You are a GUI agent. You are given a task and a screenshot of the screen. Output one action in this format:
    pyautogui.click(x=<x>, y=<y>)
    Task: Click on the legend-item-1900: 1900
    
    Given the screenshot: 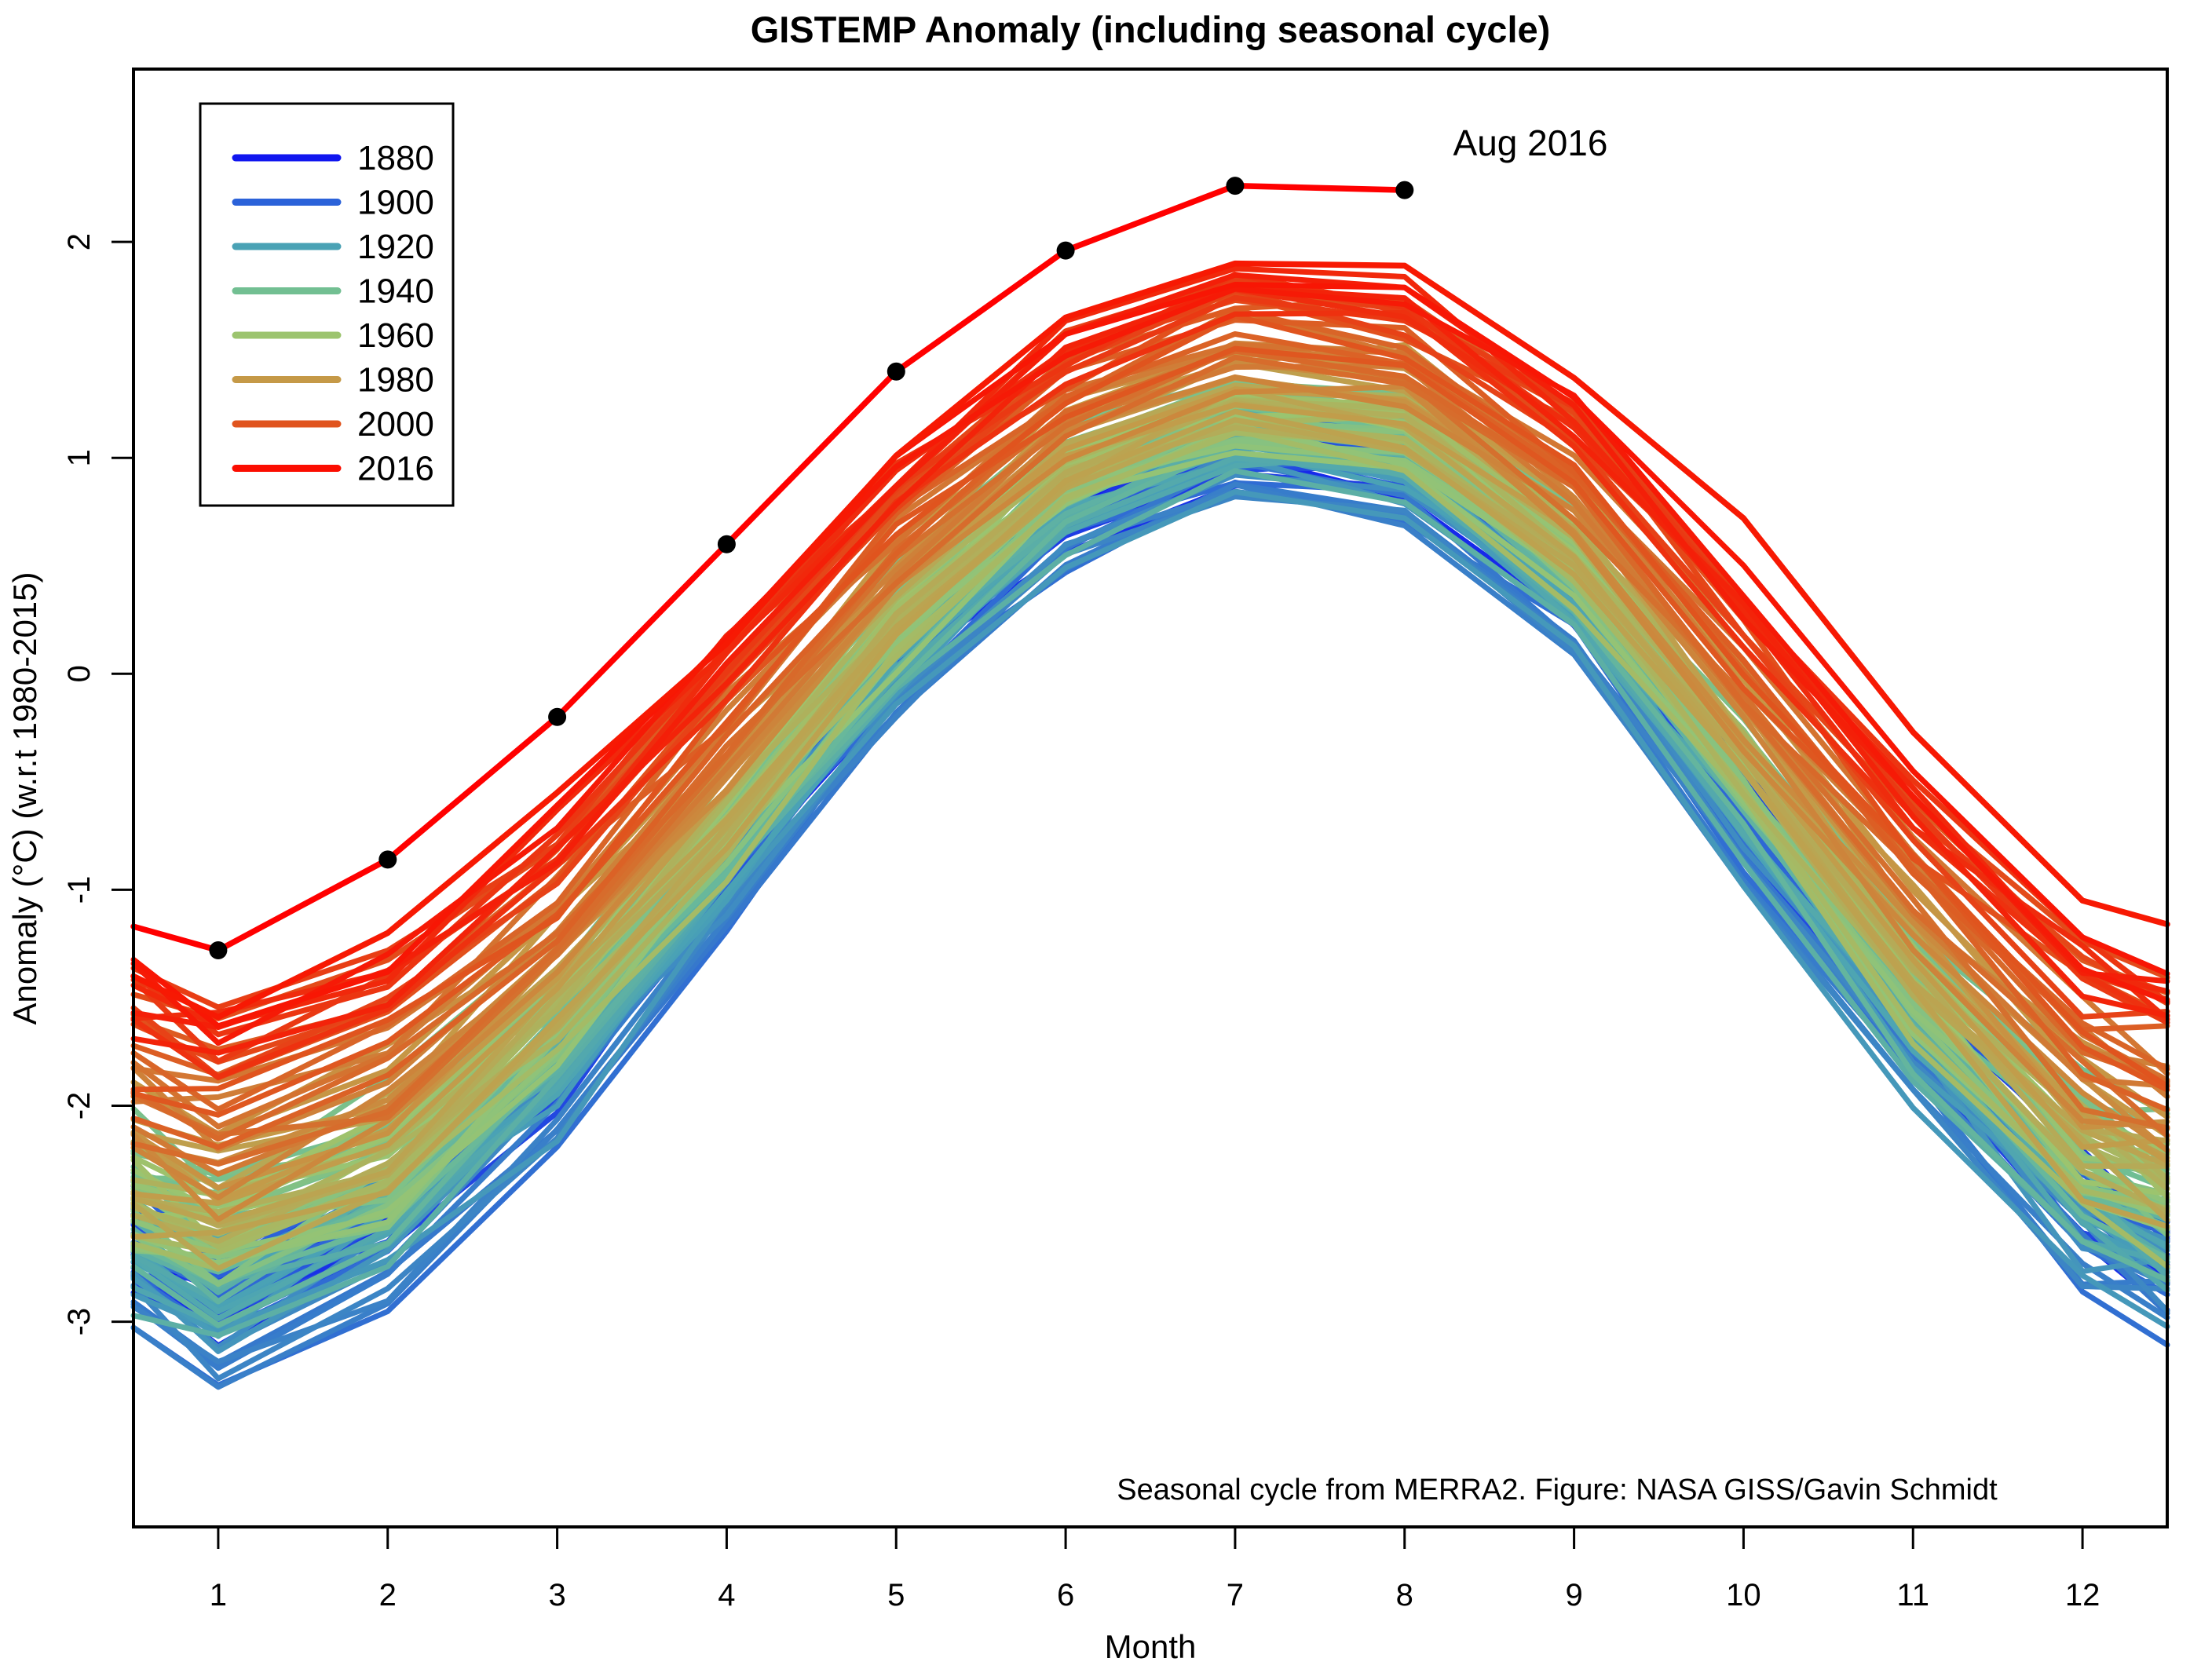 What is the action you would take?
    pyautogui.click(x=396, y=203)
    